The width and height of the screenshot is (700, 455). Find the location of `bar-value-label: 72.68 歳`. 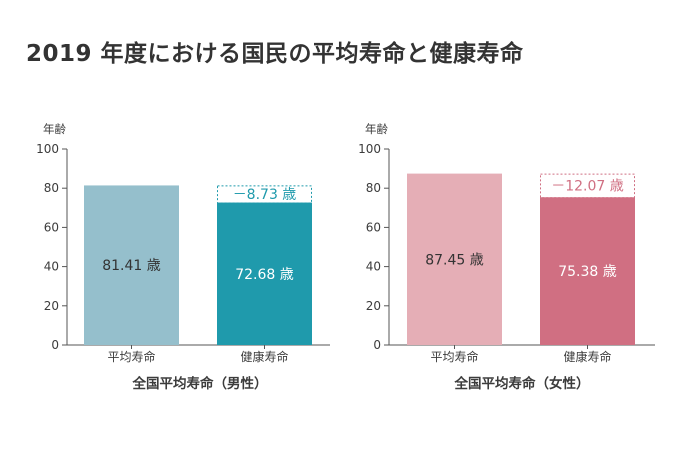

bar-value-label: 72.68 歳 is located at coordinates (264, 275).